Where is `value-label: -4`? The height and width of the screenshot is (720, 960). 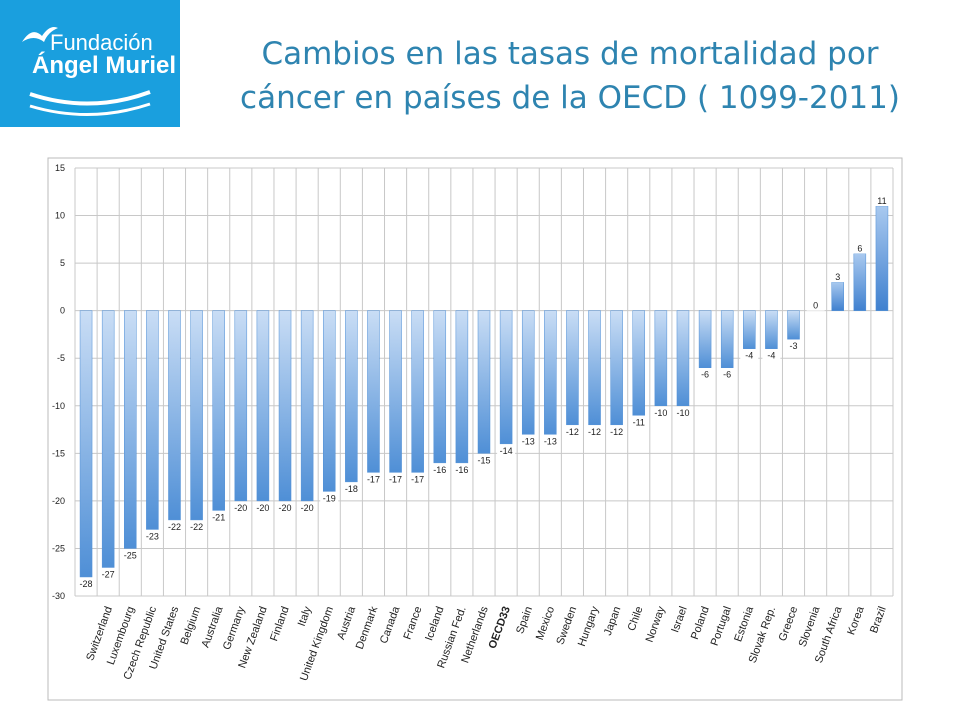 value-label: -4 is located at coordinates (771, 356).